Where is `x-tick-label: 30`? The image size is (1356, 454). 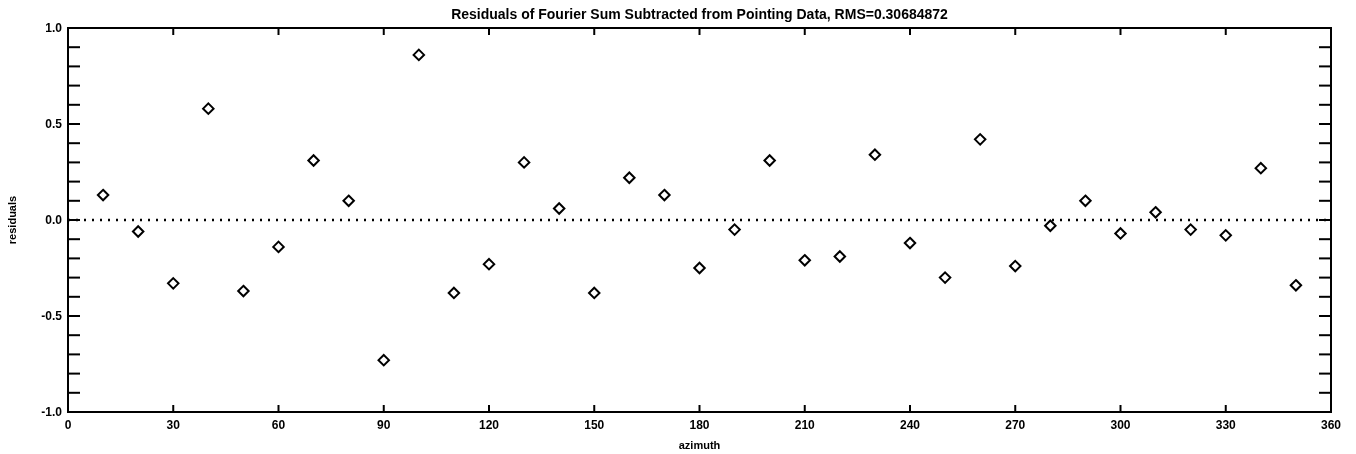 x-tick-label: 30 is located at coordinates (173, 425).